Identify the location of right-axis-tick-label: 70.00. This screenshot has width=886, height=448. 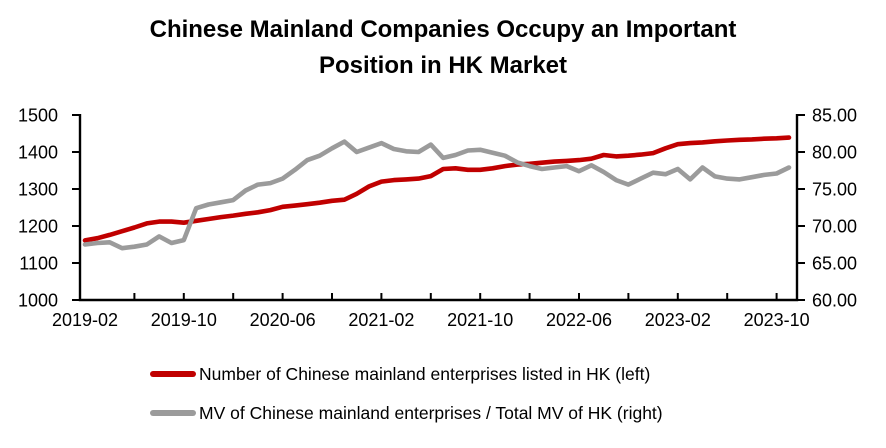
(834, 227).